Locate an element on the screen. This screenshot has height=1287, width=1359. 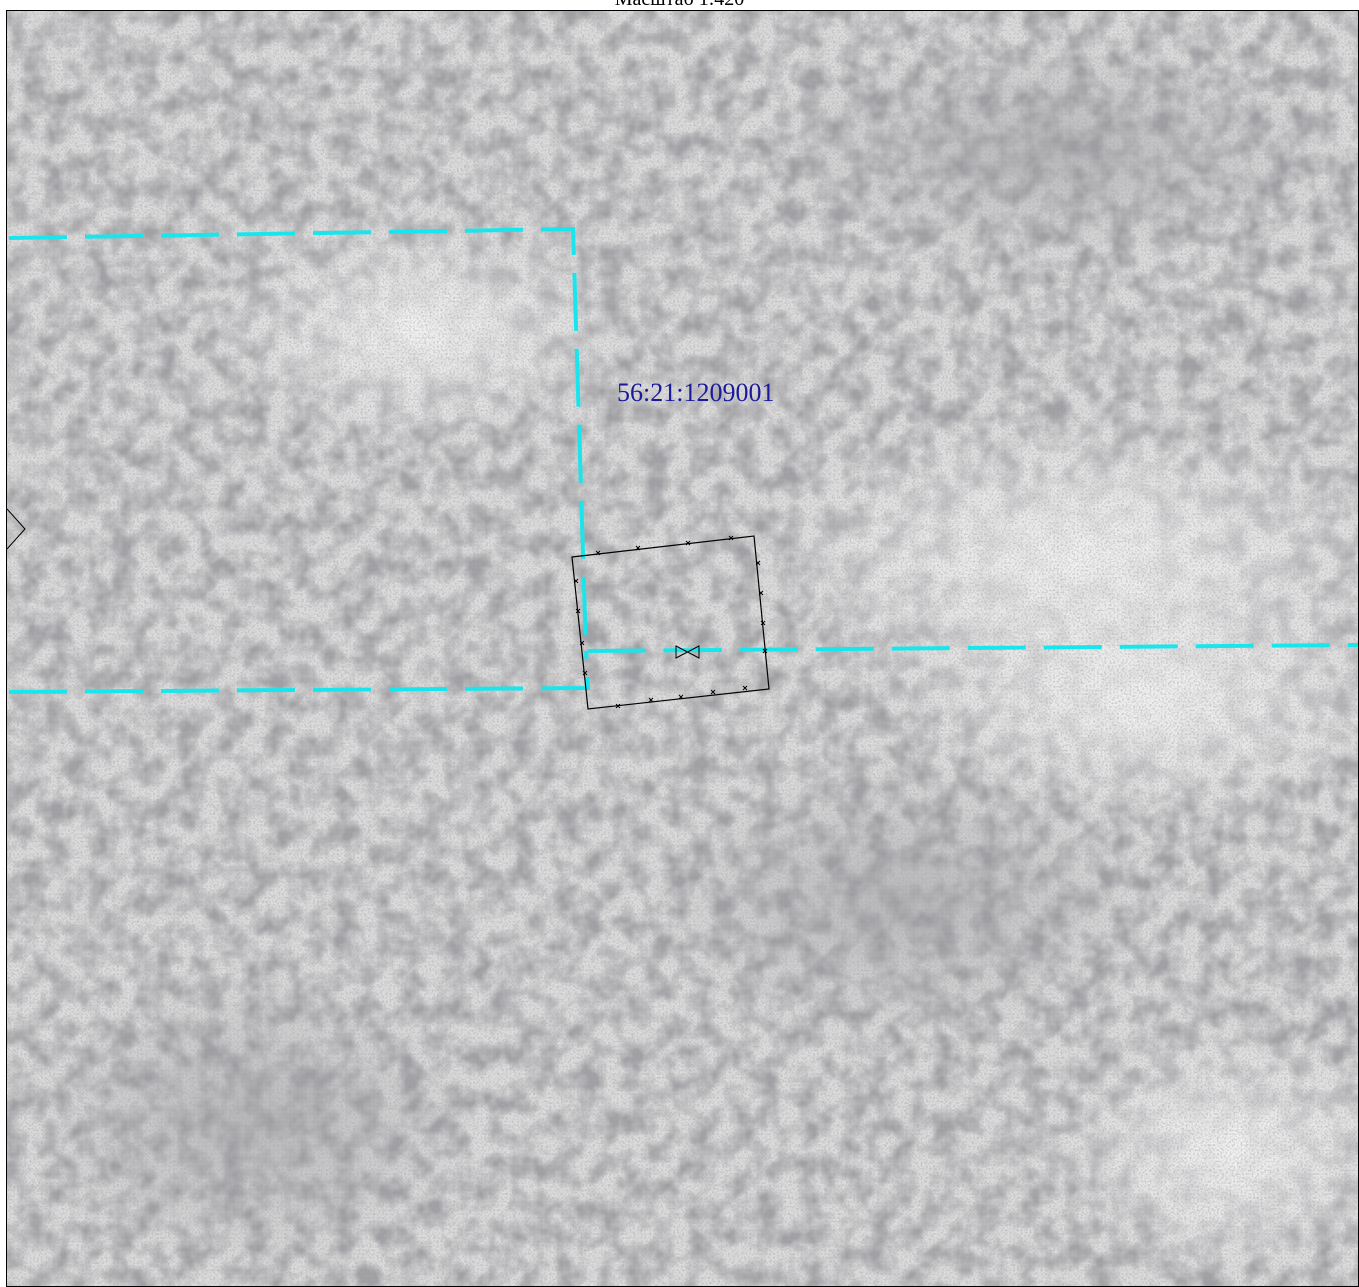
bowtie-marker-icon is located at coordinates (687, 652).